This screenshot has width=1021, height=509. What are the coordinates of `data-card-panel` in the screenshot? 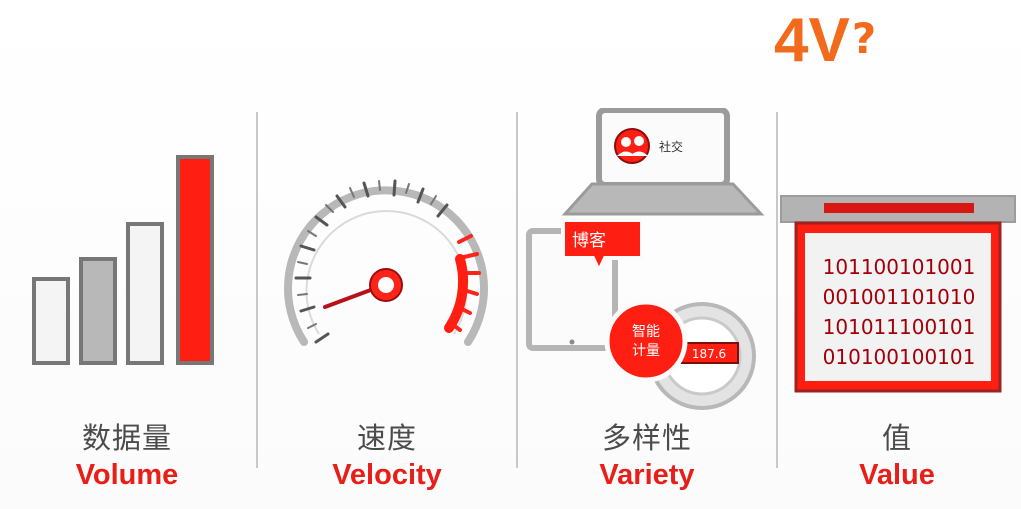 It's located at (898, 307).